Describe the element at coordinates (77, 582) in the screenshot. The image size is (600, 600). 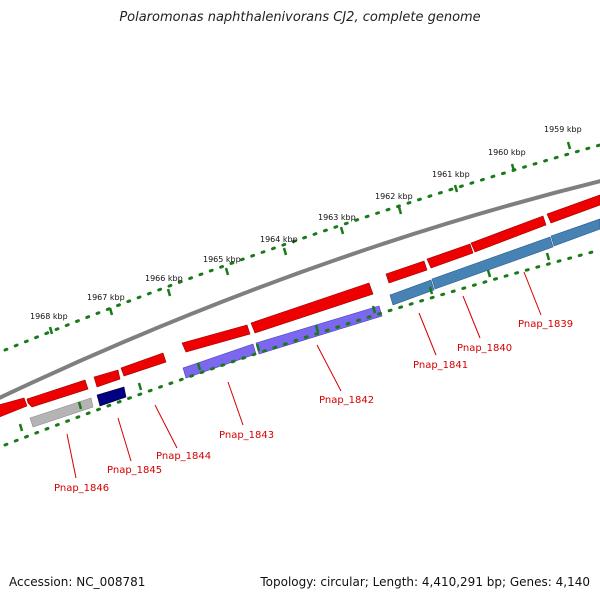
I see `accession-text: Accession: NC_008781` at that location.